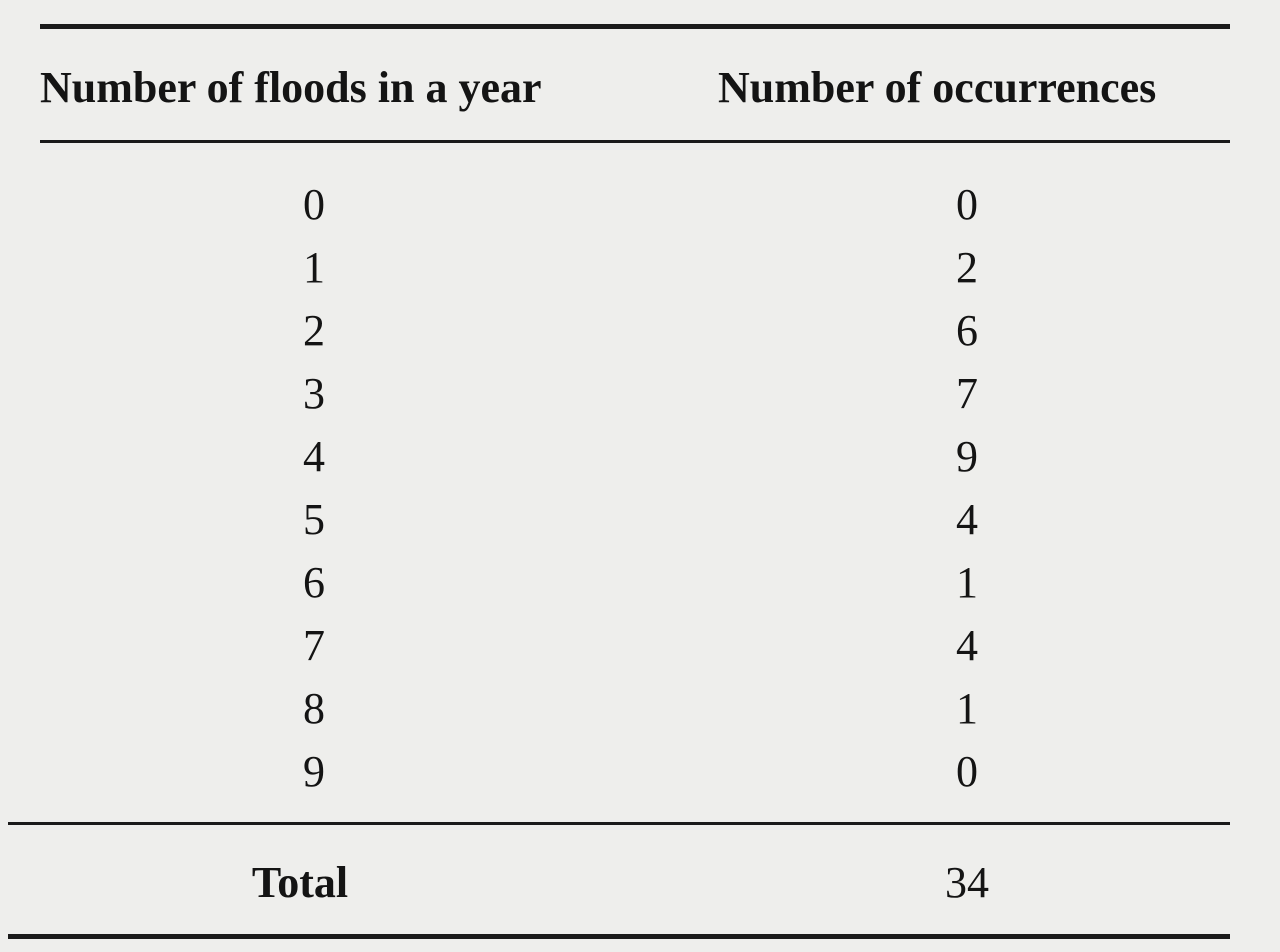 The width and height of the screenshot is (1280, 952). I want to click on cell-floods: 0, so click(314, 204).